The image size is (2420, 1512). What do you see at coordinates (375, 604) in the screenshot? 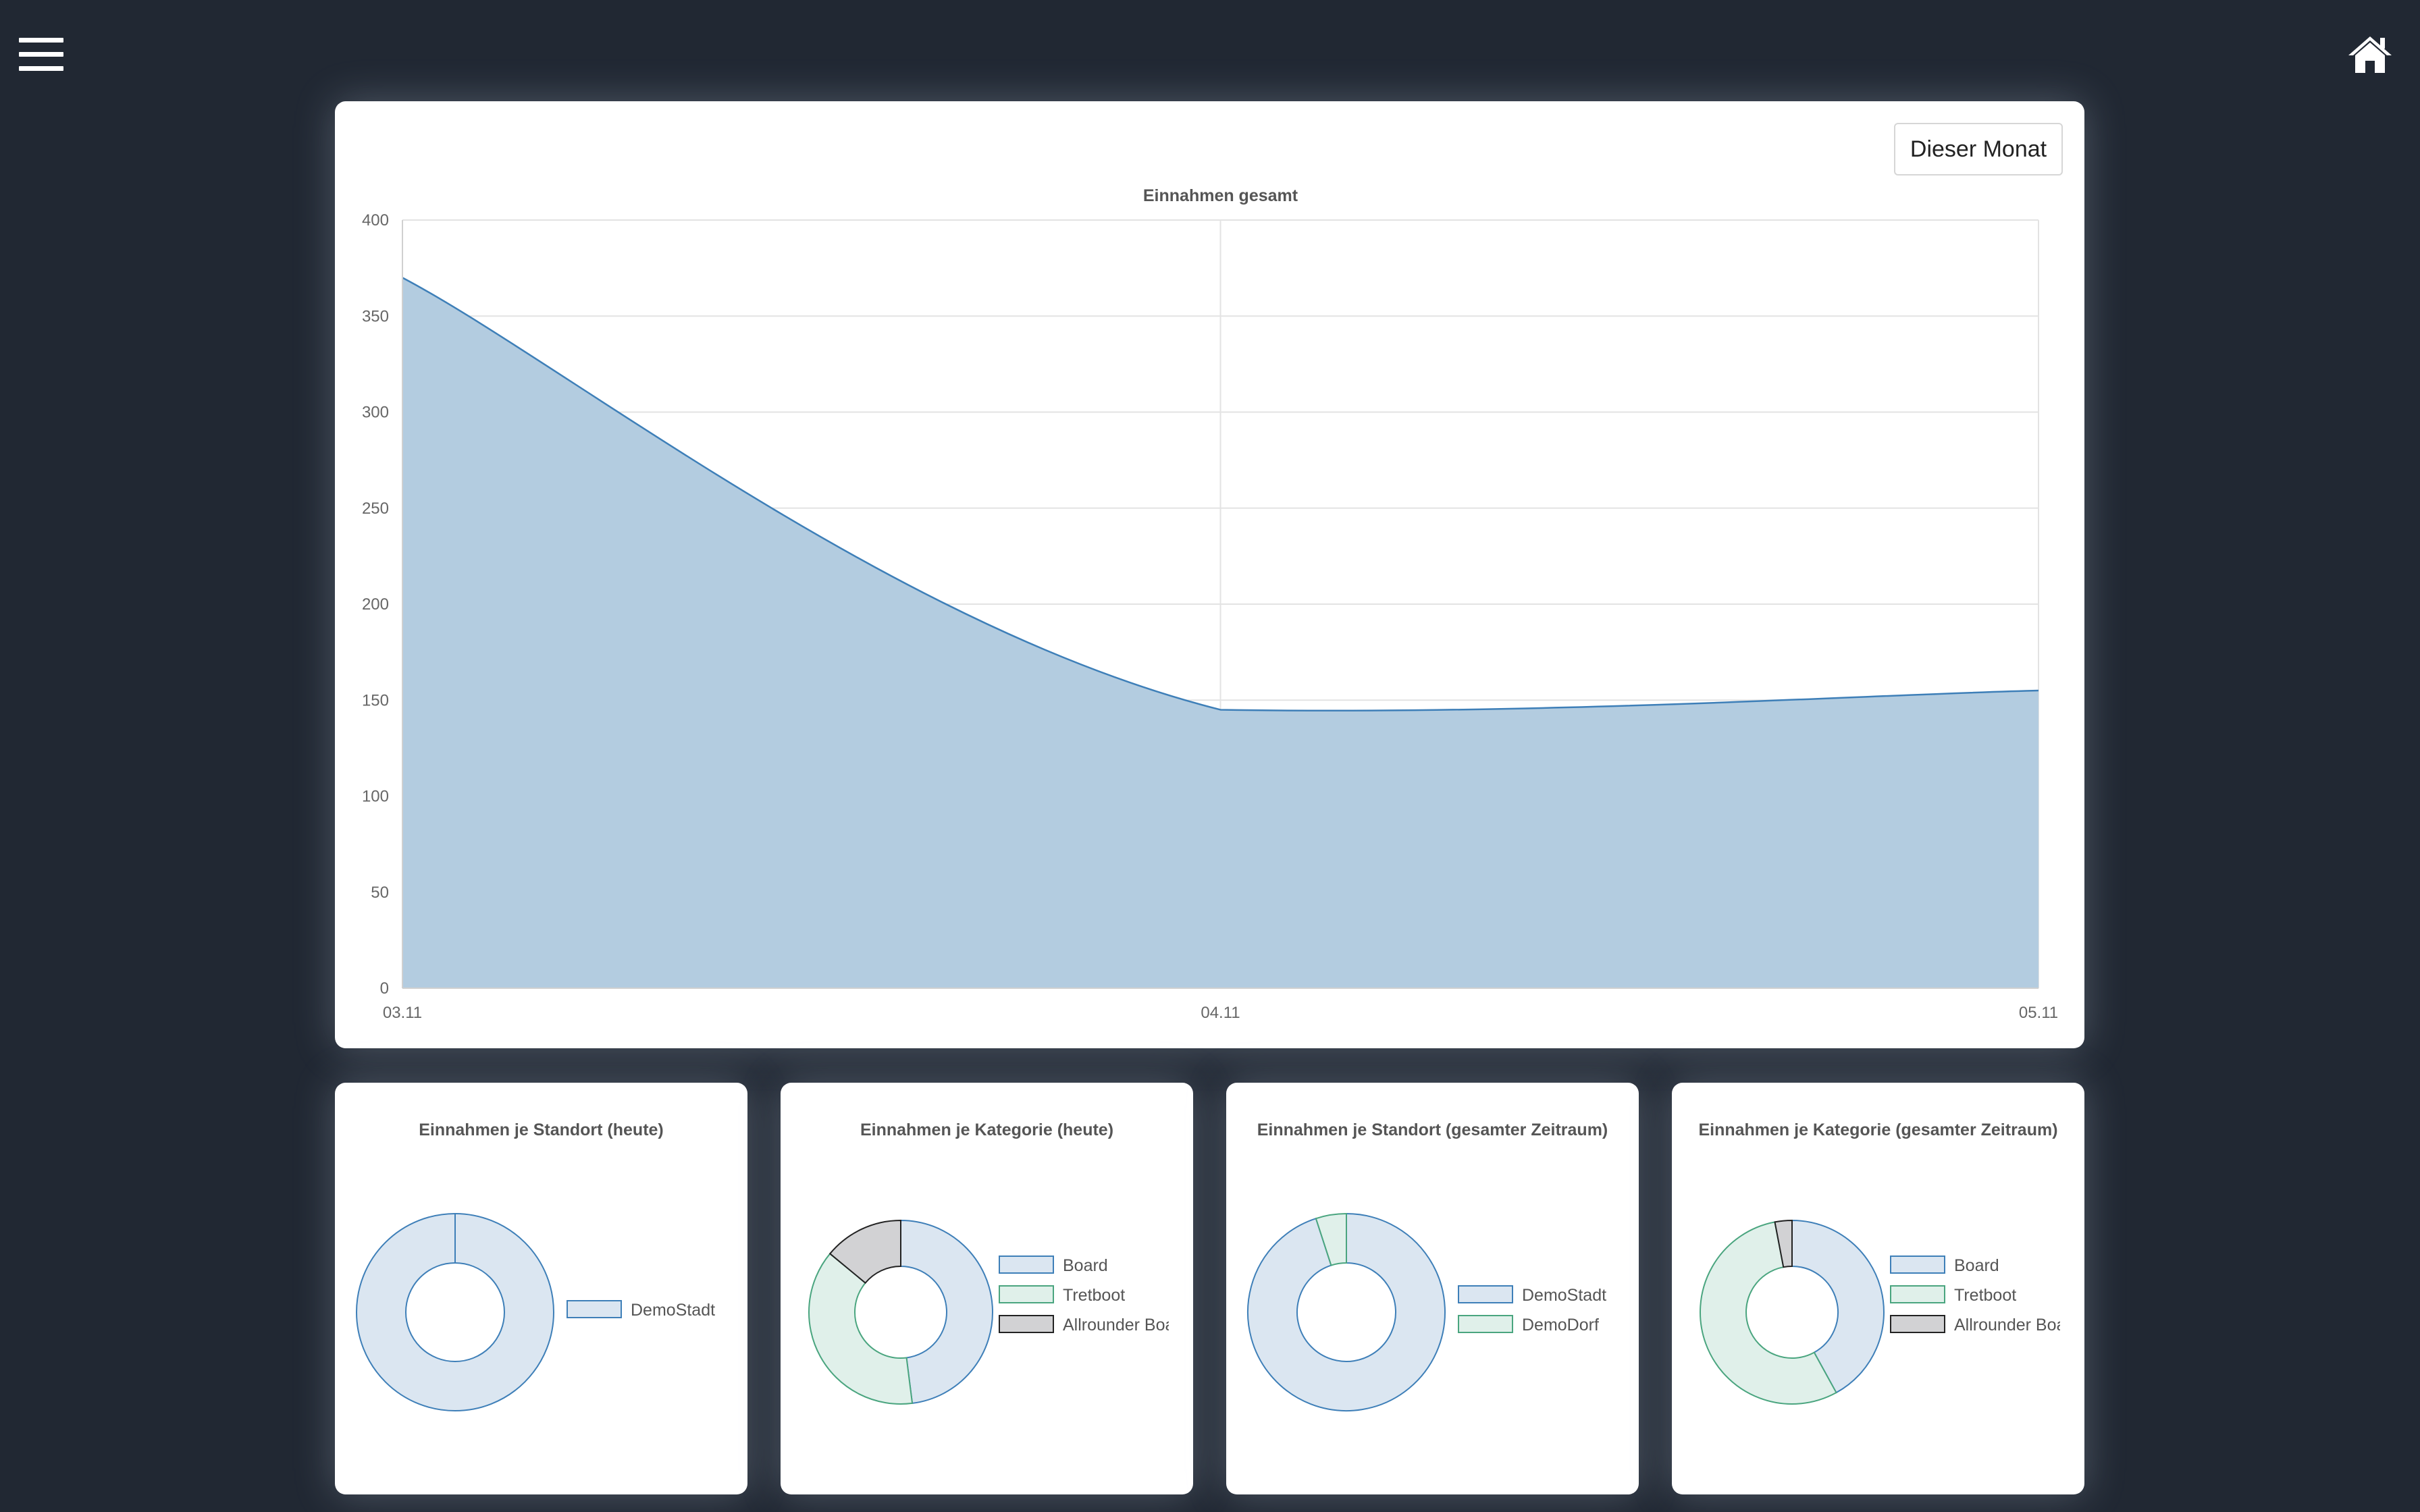
I see `y-tick-label: 200` at bounding box center [375, 604].